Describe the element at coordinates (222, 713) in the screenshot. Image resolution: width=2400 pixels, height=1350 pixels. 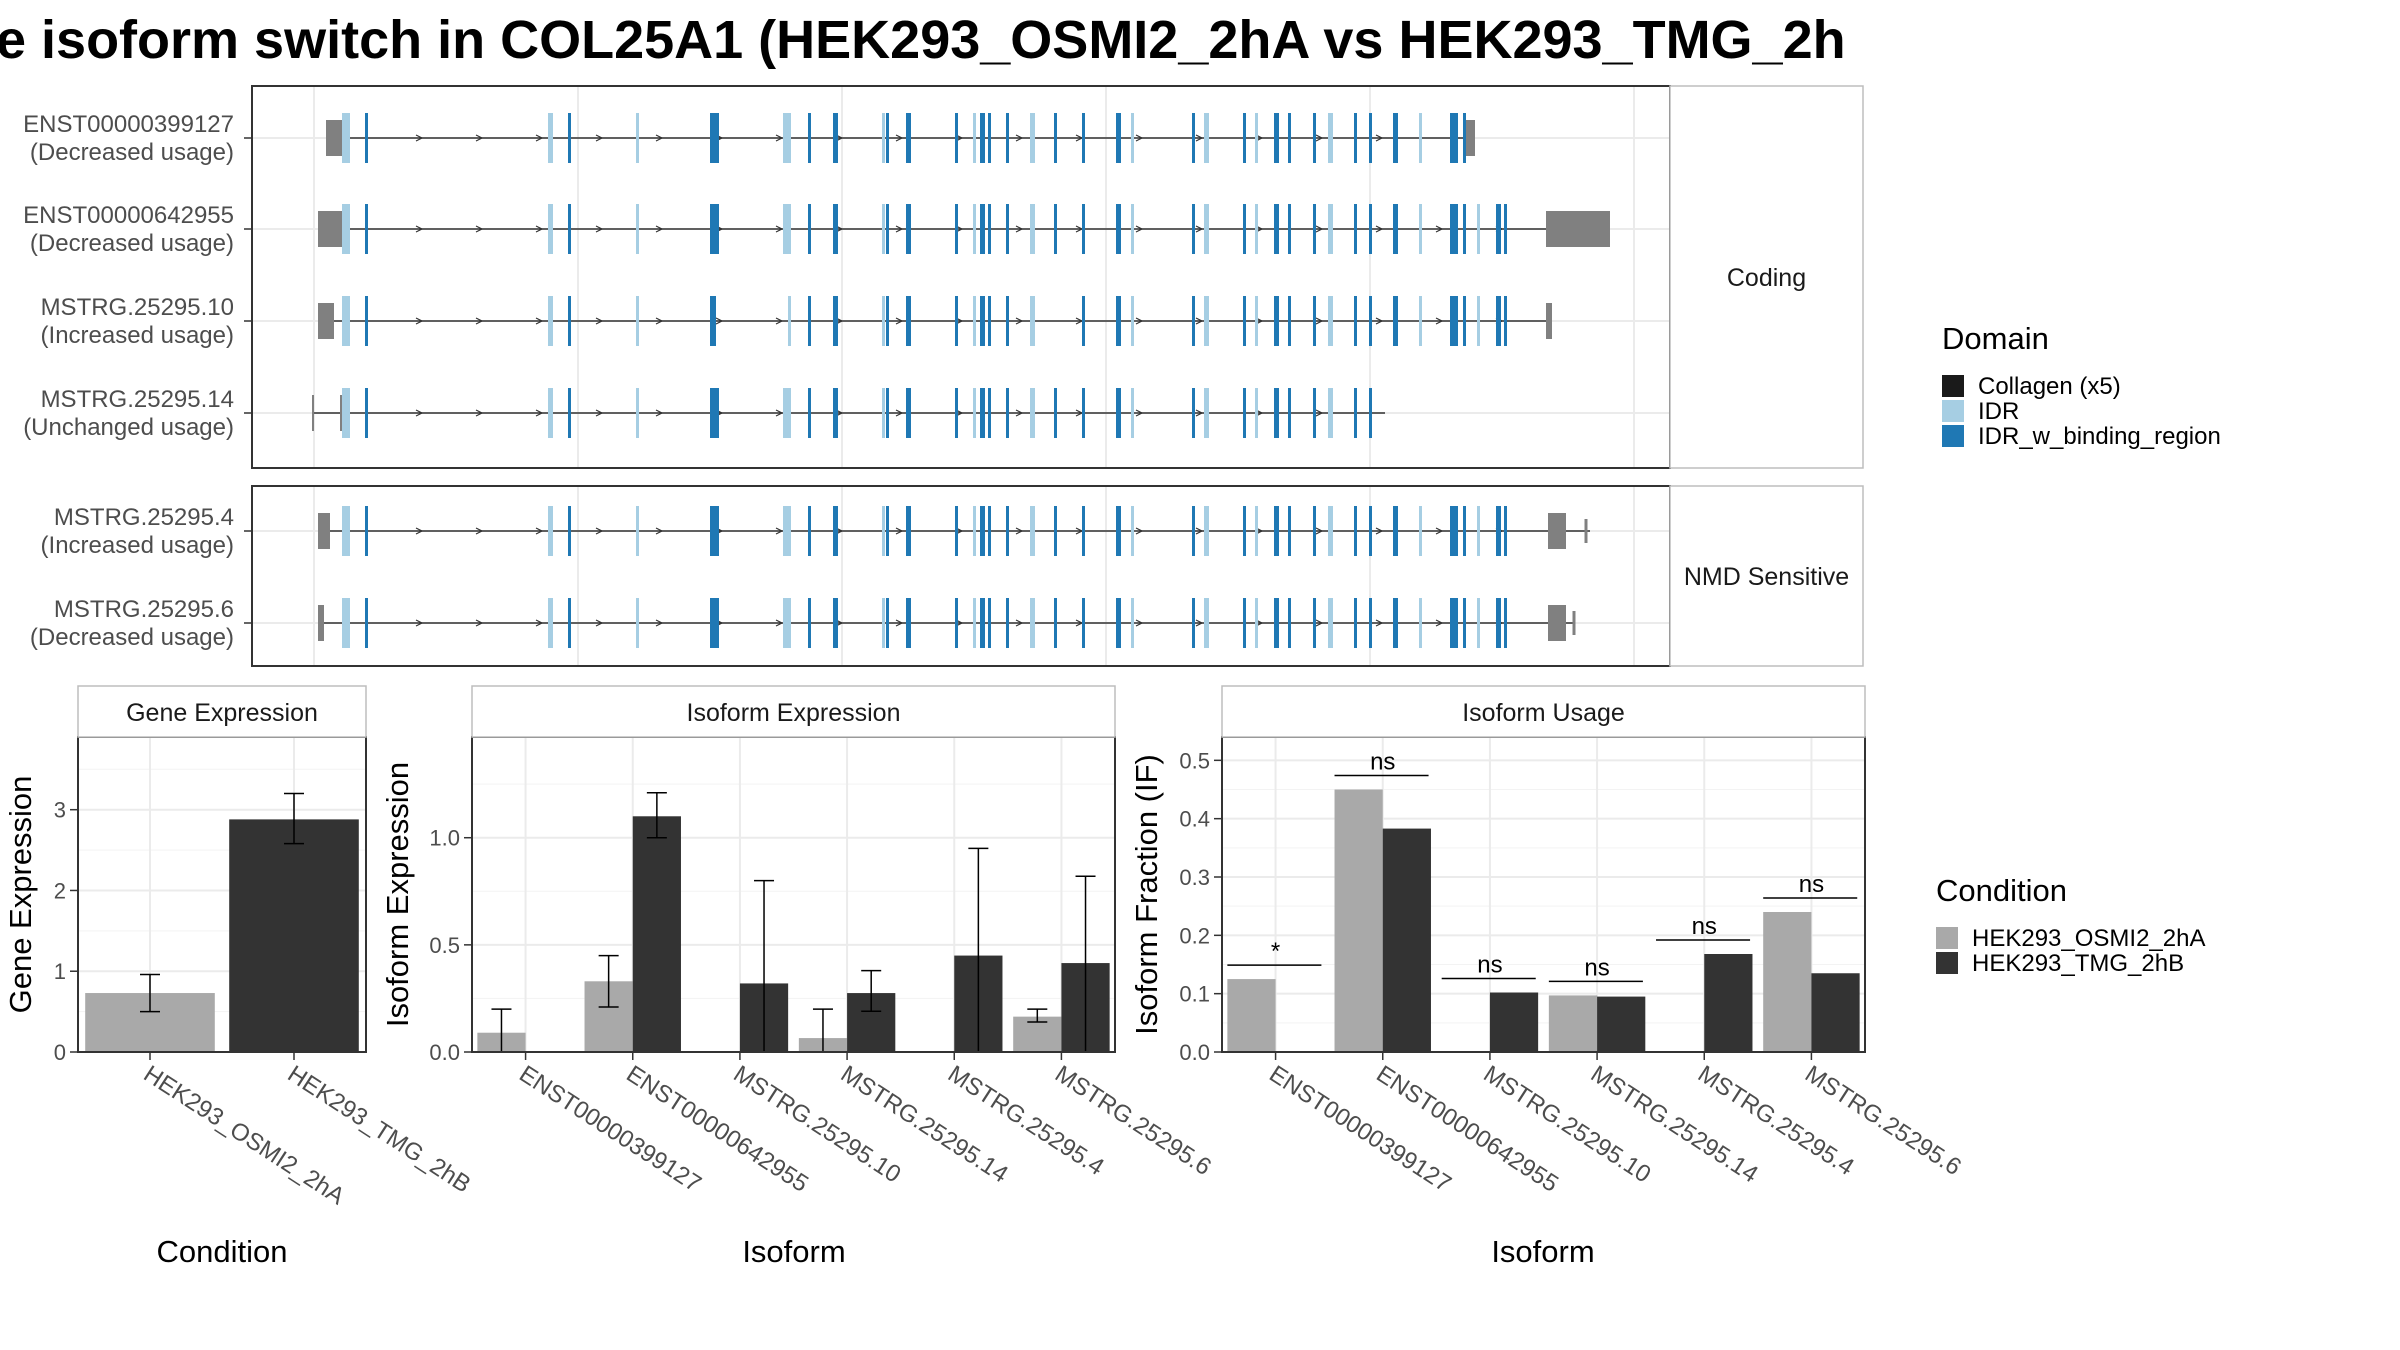
I see `chart-title: Gene Expression` at that location.